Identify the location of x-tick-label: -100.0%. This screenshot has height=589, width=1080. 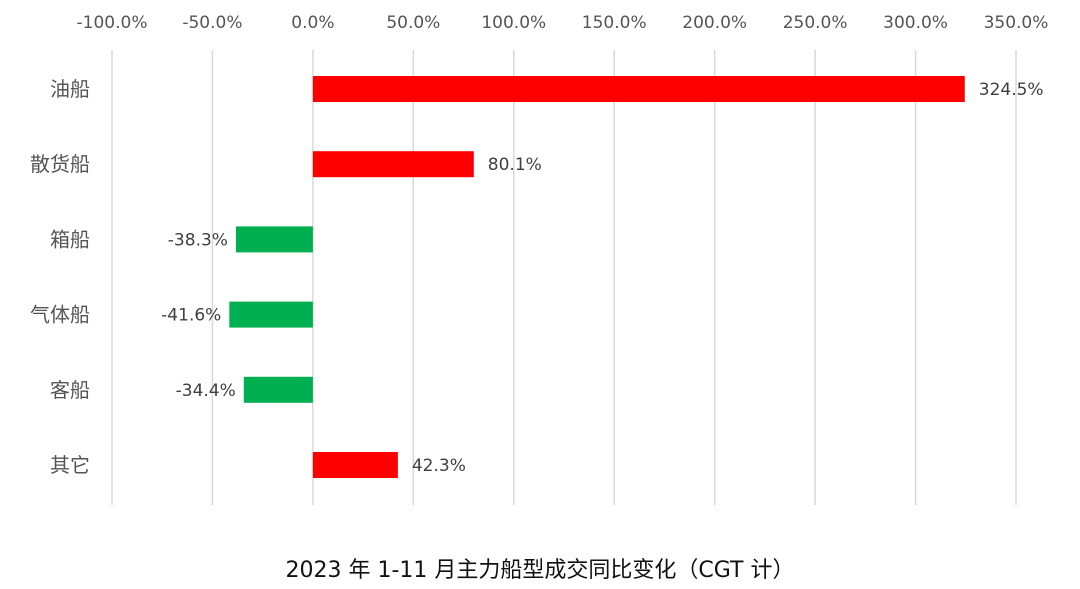
(112, 23).